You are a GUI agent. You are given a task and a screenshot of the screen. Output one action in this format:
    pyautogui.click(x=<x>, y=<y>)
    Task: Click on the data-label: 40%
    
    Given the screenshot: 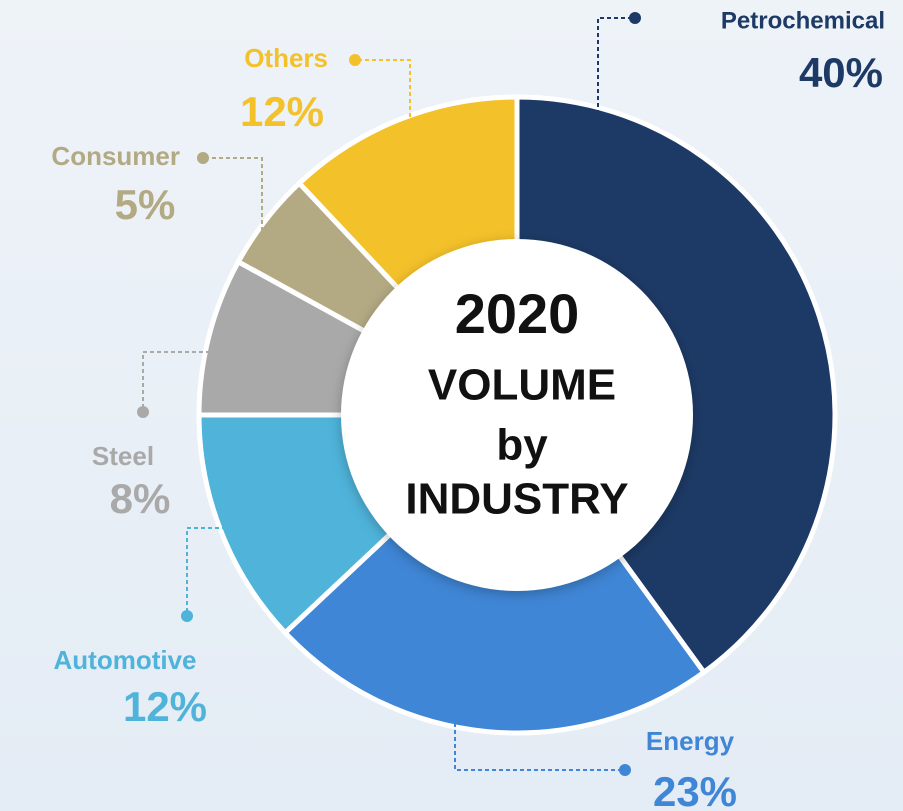 What is the action you would take?
    pyautogui.click(x=841, y=72)
    